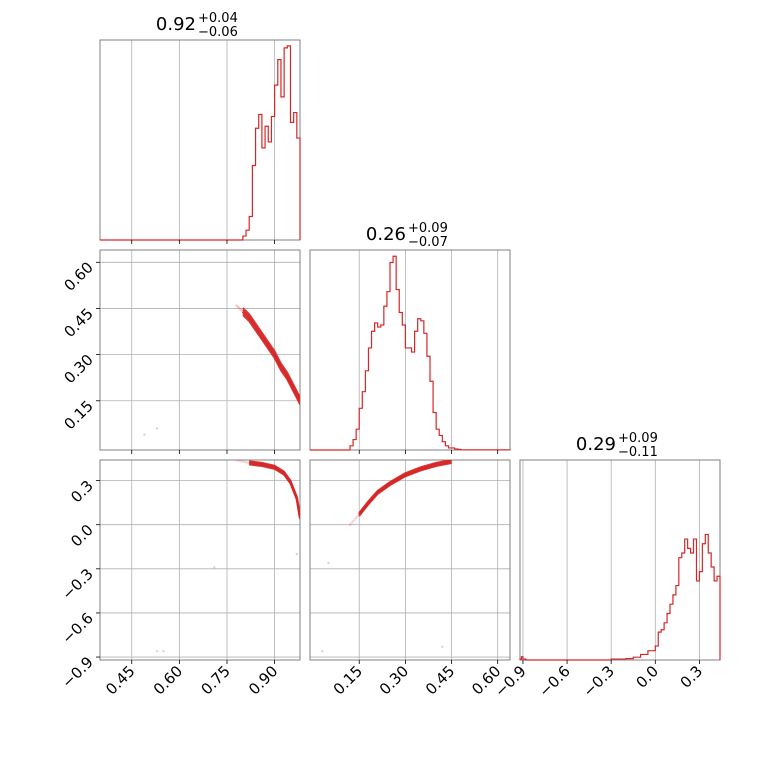  What do you see at coordinates (596, 444) in the screenshot?
I see `param-title-value: 0.29` at bounding box center [596, 444].